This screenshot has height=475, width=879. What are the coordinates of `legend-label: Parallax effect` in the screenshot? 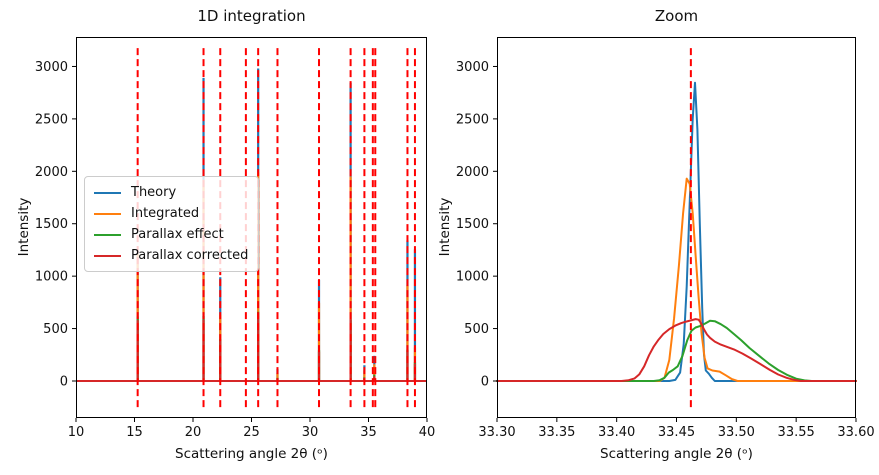 It's located at (177, 234).